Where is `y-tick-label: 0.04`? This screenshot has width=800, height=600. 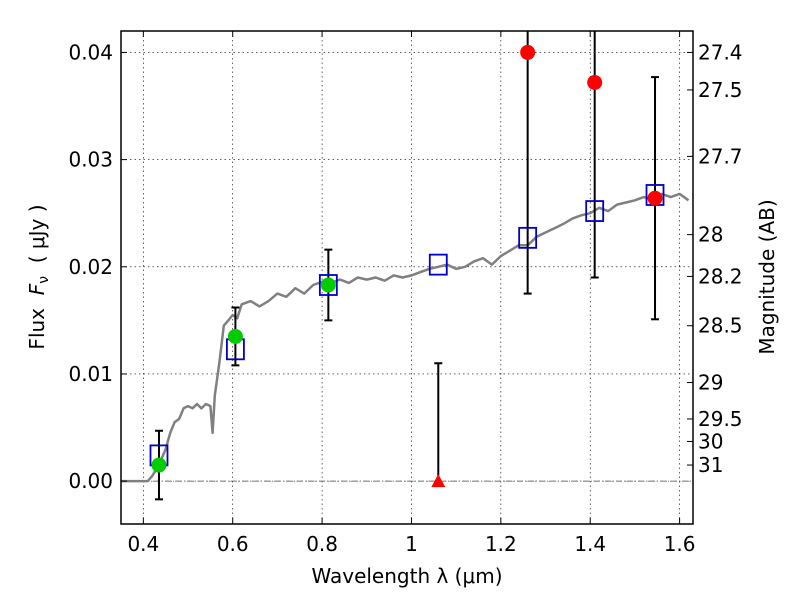 y-tick-label: 0.04 is located at coordinates (90, 52).